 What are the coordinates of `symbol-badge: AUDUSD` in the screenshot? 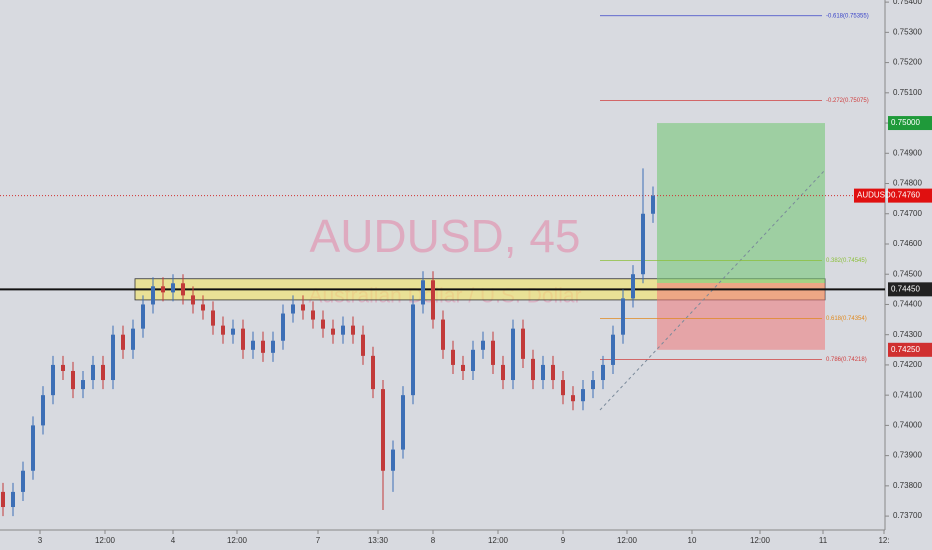 It's located at (874, 195).